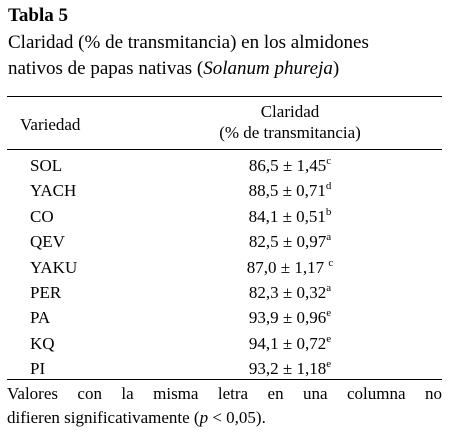 This screenshot has height=437, width=449. Describe the element at coordinates (42, 343) in the screenshot. I see `variety-cell: KQ` at that location.